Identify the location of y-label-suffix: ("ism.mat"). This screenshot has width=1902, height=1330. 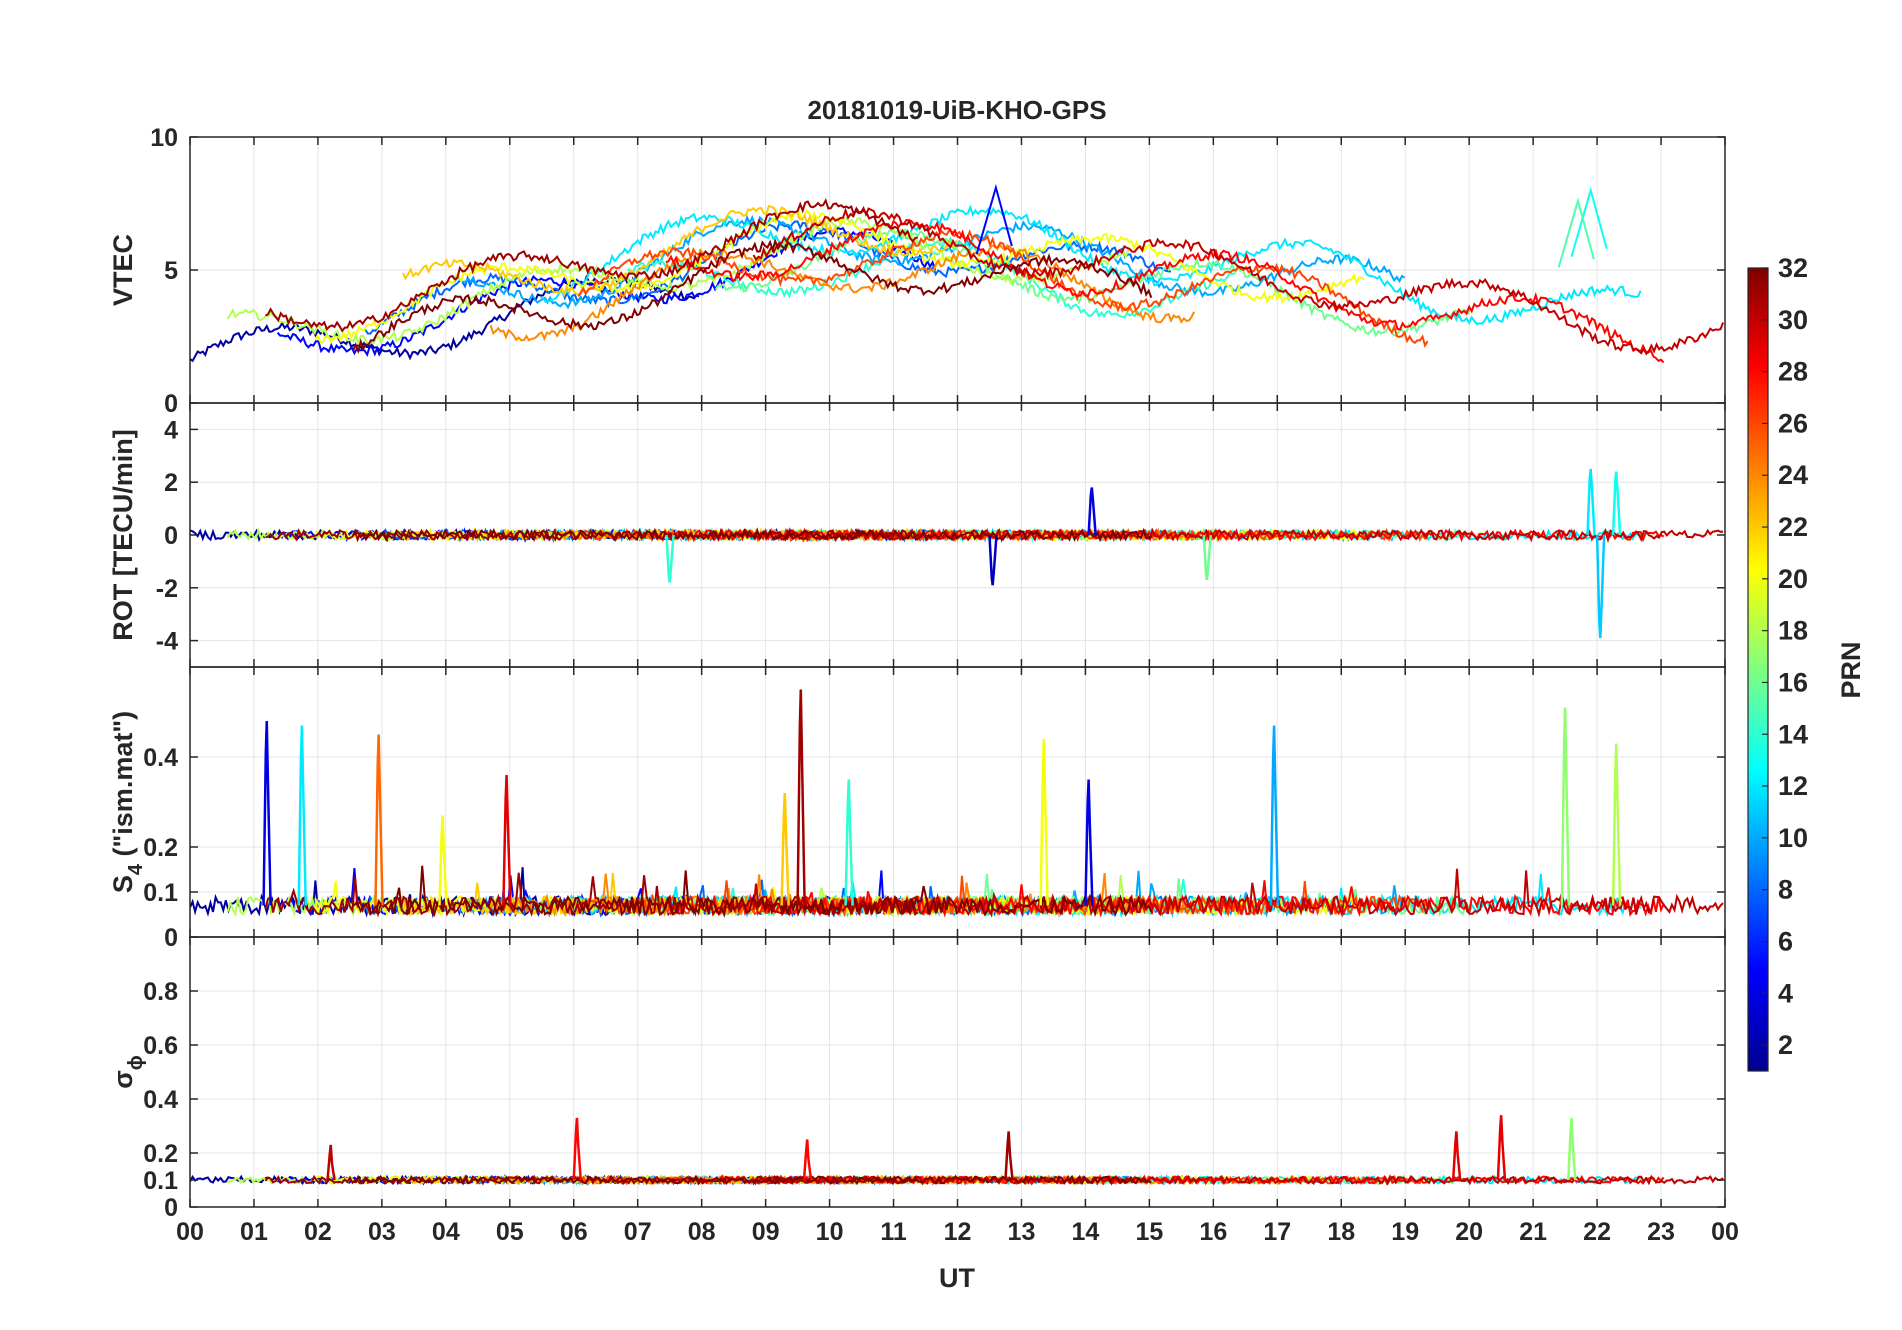
(123, 787).